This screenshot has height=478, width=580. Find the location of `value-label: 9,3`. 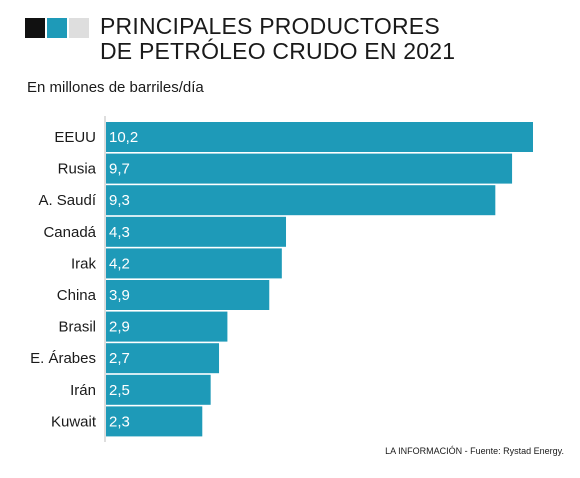

value-label: 9,3 is located at coordinates (119, 200).